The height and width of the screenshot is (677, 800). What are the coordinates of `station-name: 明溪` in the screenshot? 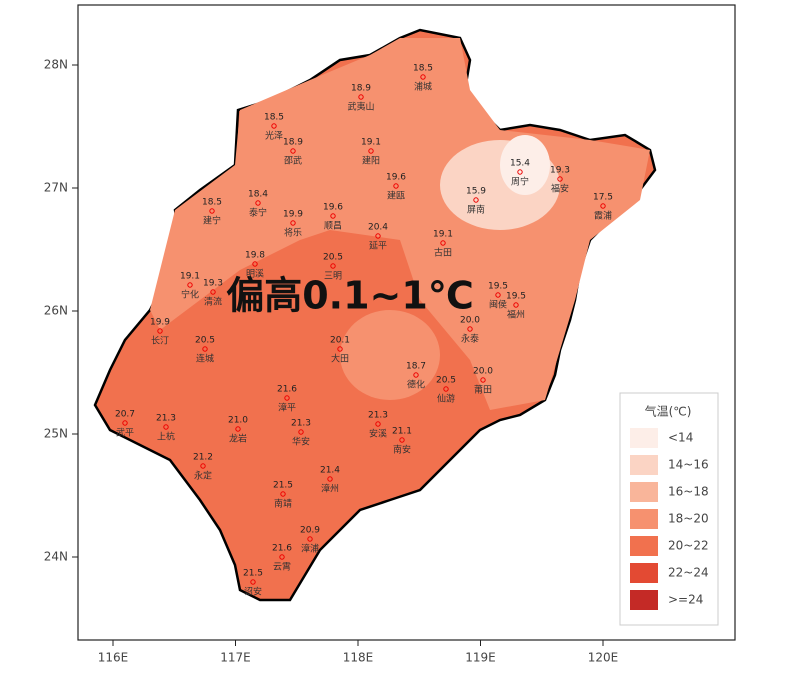 It's located at (255, 274).